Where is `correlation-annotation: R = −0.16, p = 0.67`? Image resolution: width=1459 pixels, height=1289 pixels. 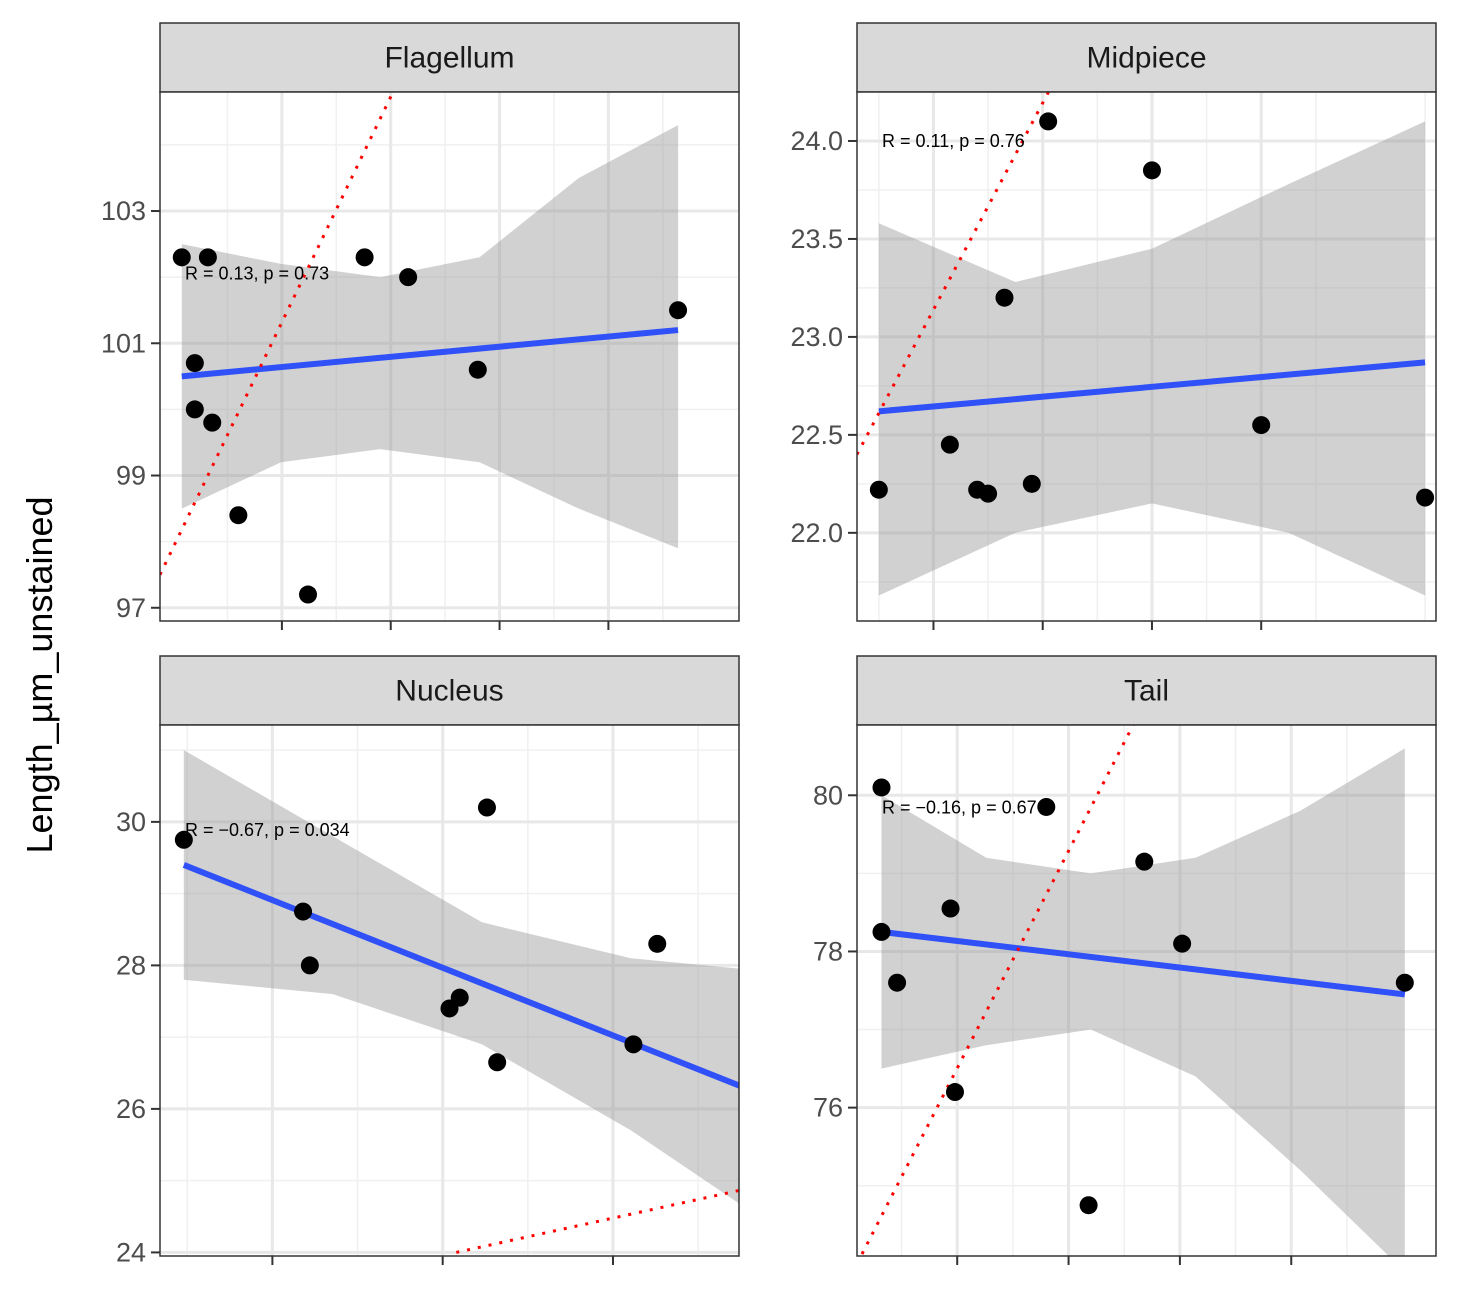 correlation-annotation: R = −0.16, p = 0.67 is located at coordinates (959, 807).